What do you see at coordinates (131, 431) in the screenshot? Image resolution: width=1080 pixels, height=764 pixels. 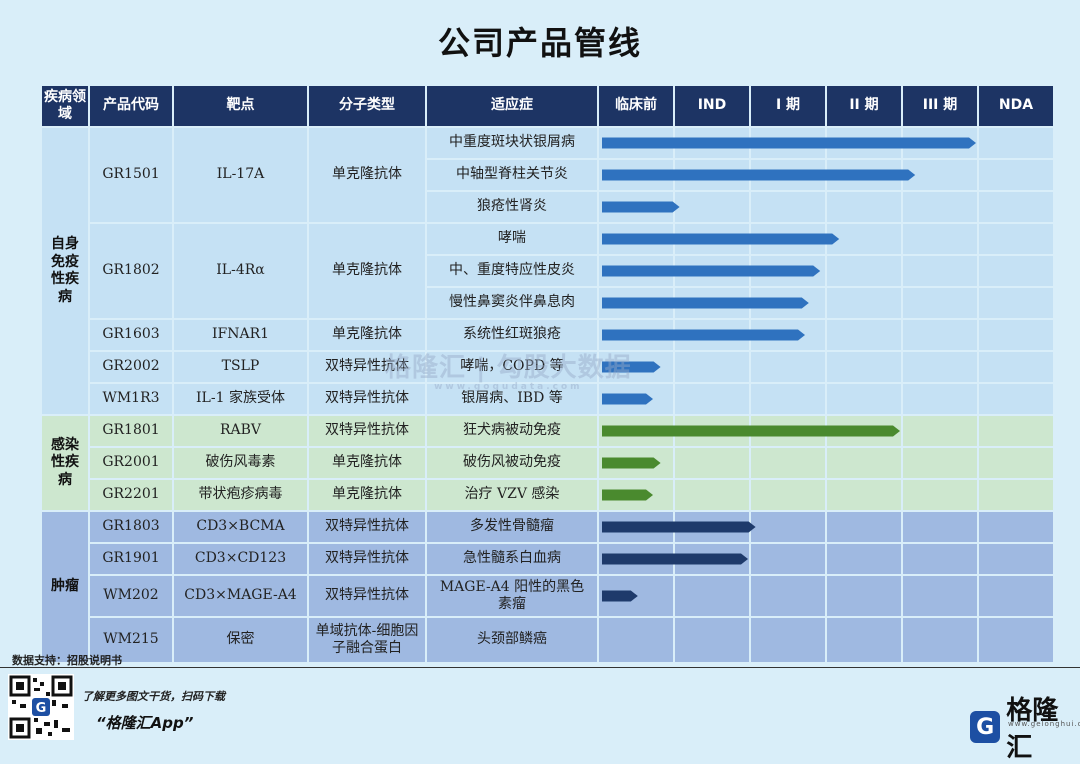 I see `product-code: GR1801` at bounding box center [131, 431].